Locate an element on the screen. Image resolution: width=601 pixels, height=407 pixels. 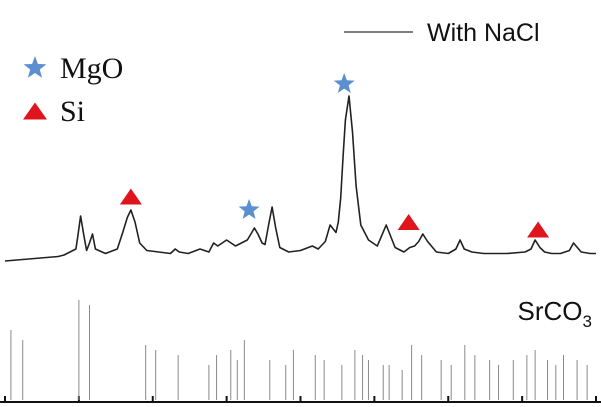
legend-label-si: Si is located at coordinates (72, 111).